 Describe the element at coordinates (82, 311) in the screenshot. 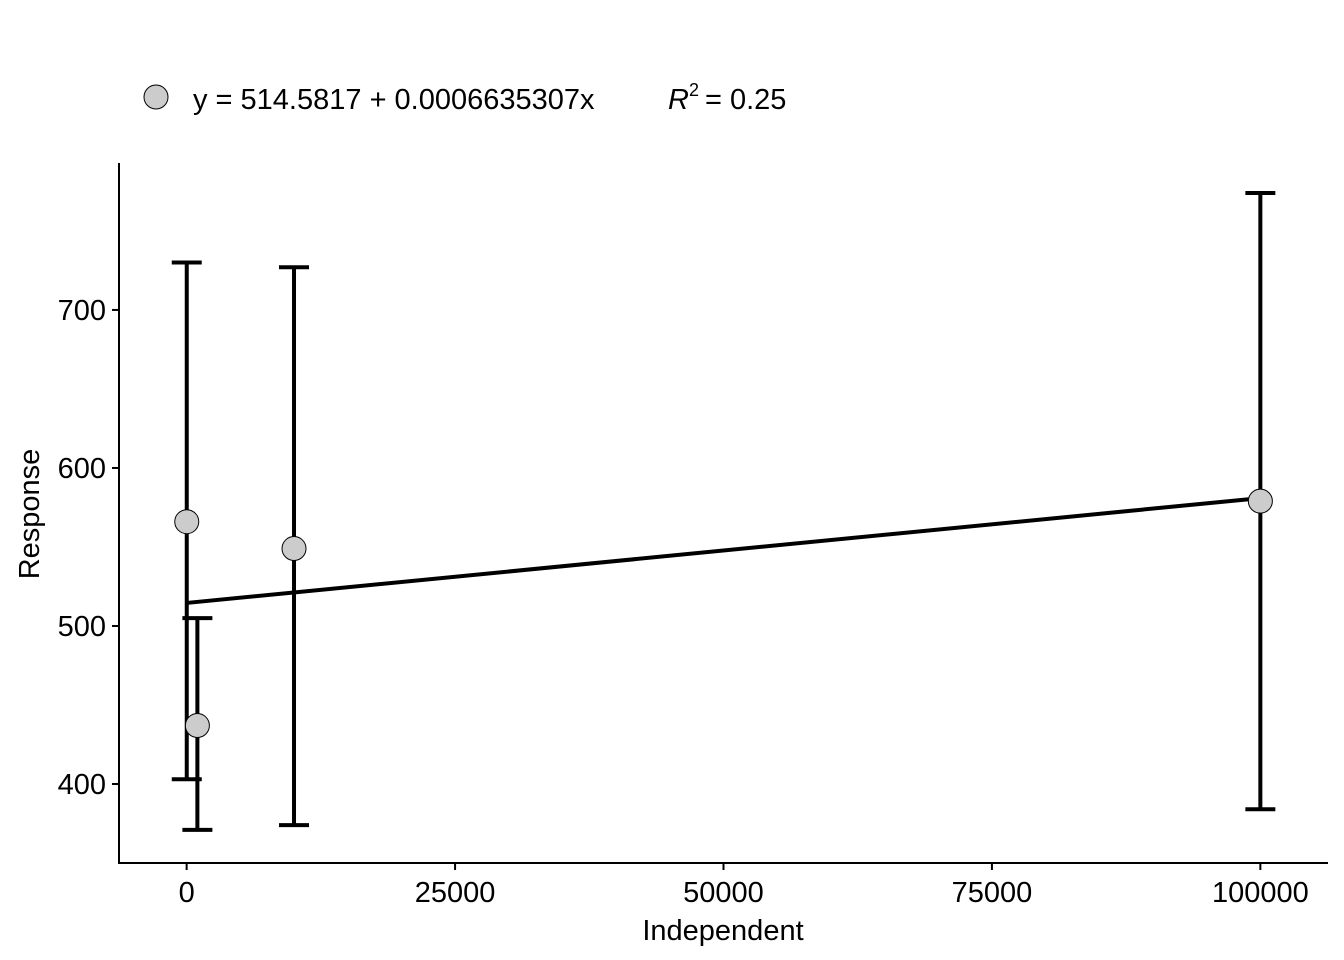

I see `y-tick-label: 700` at that location.